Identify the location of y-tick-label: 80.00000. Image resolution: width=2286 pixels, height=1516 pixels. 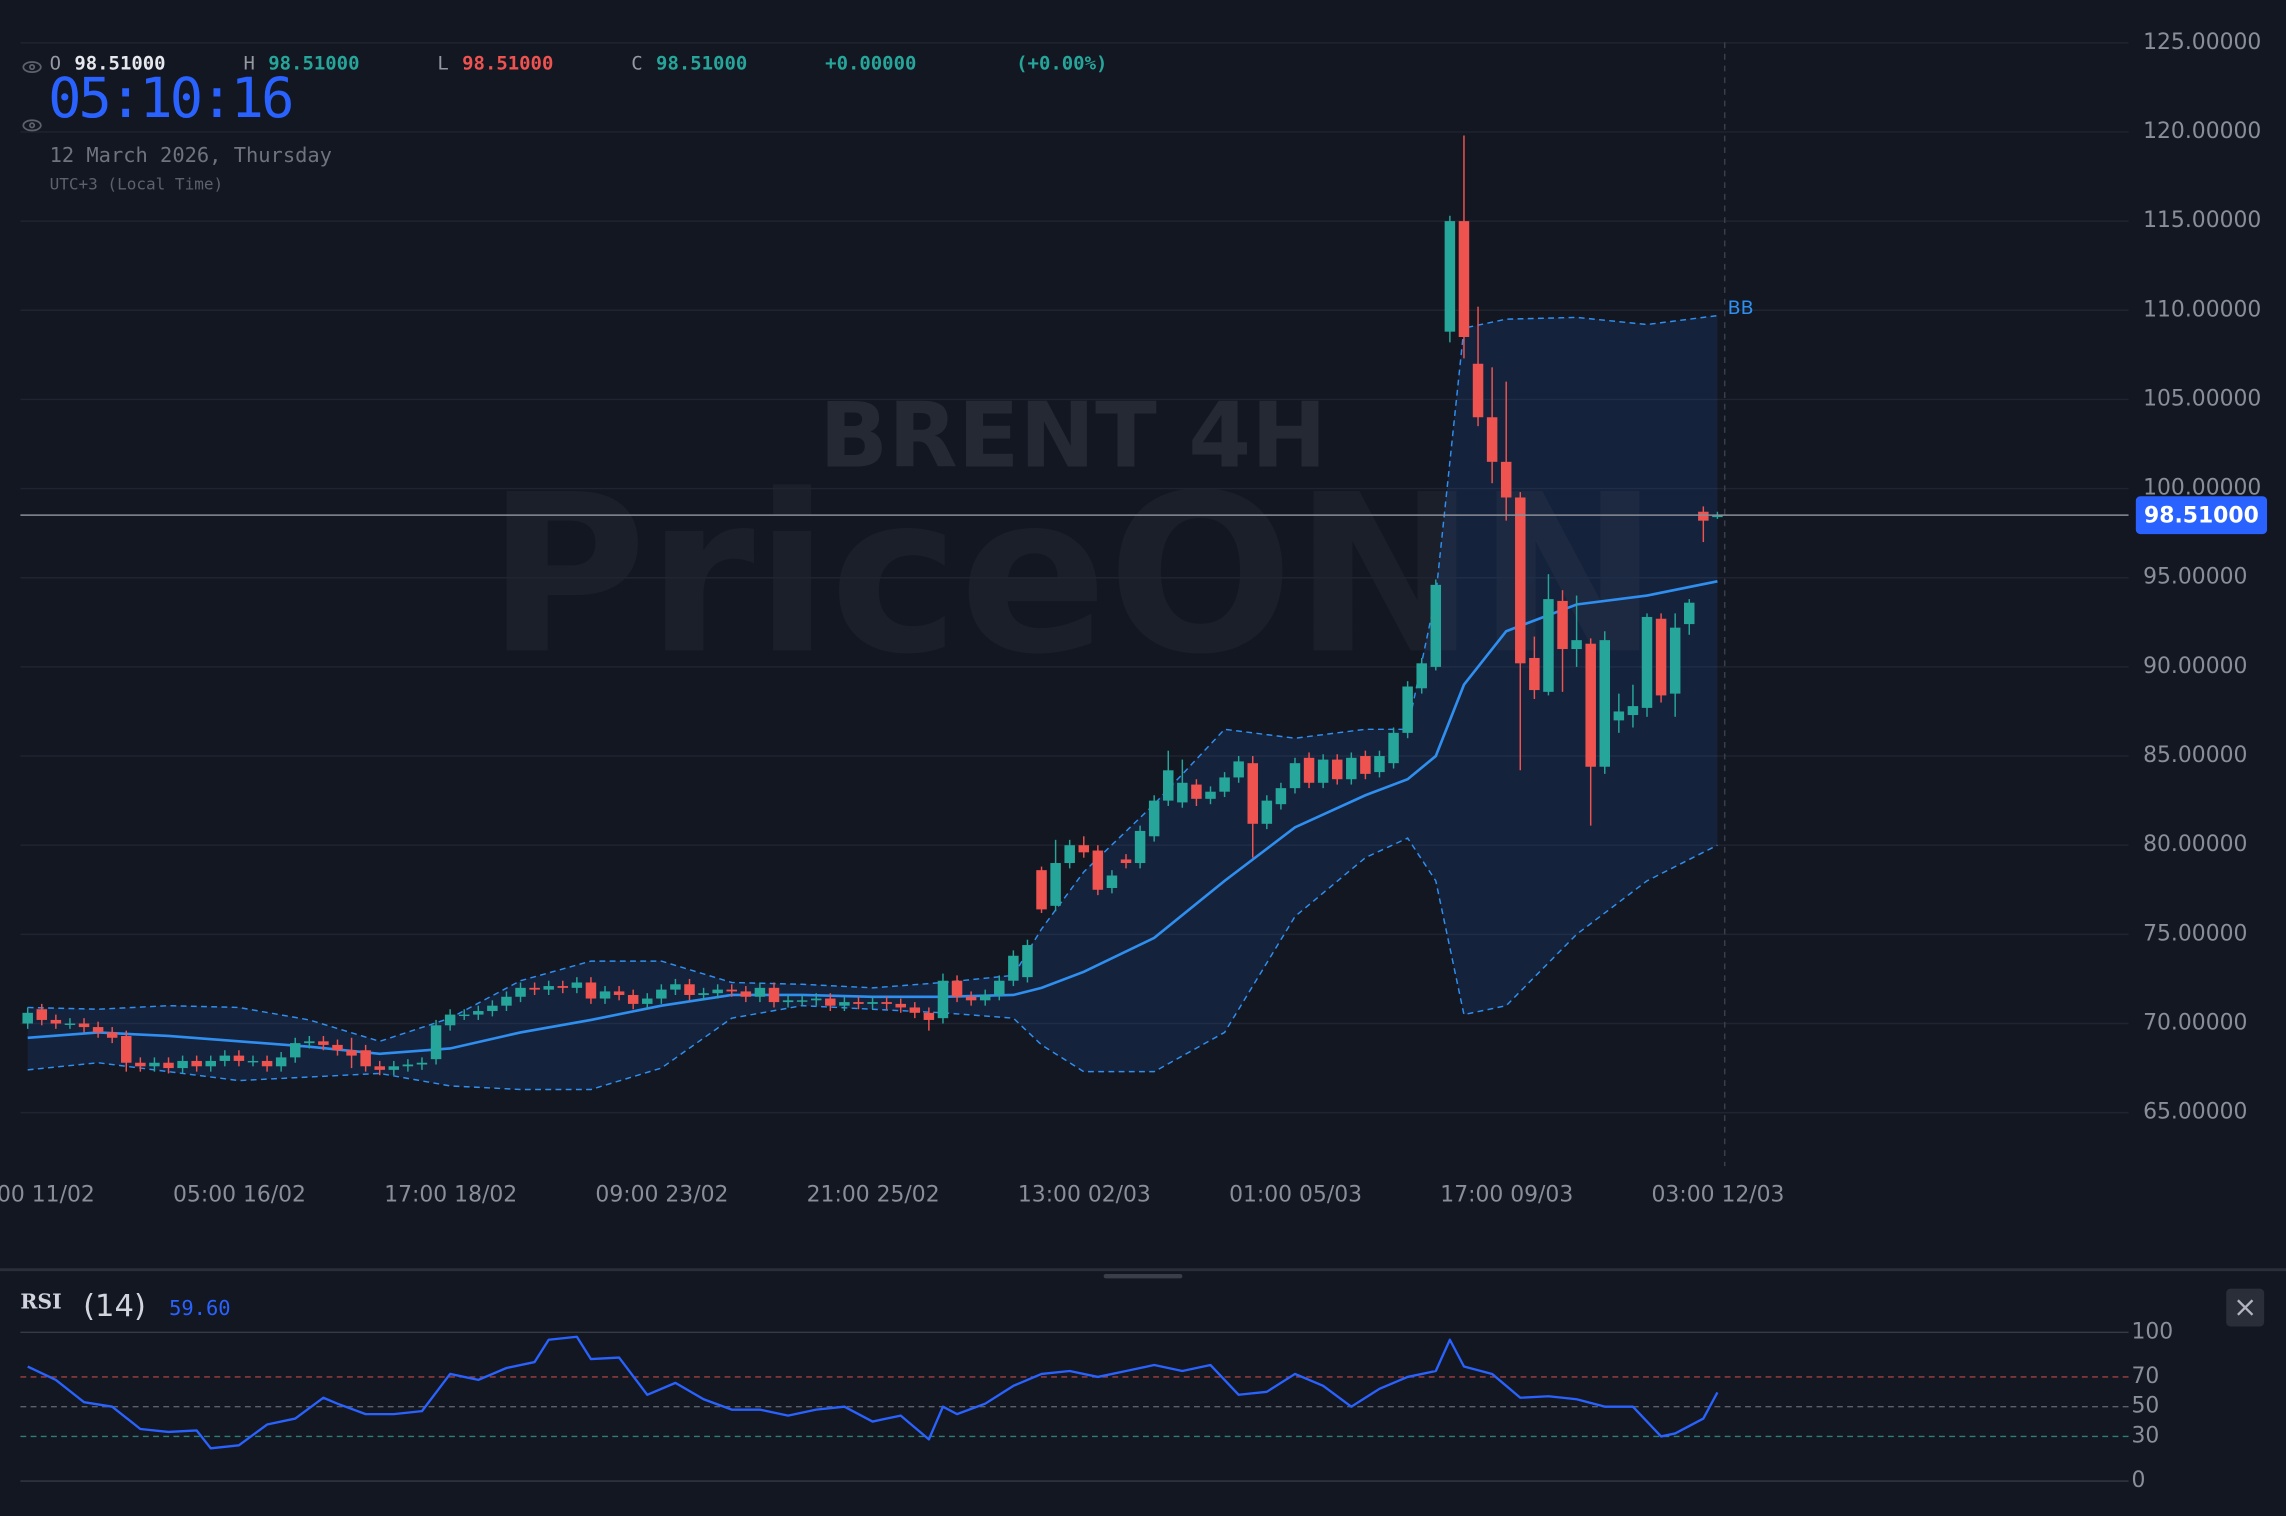
(2195, 844).